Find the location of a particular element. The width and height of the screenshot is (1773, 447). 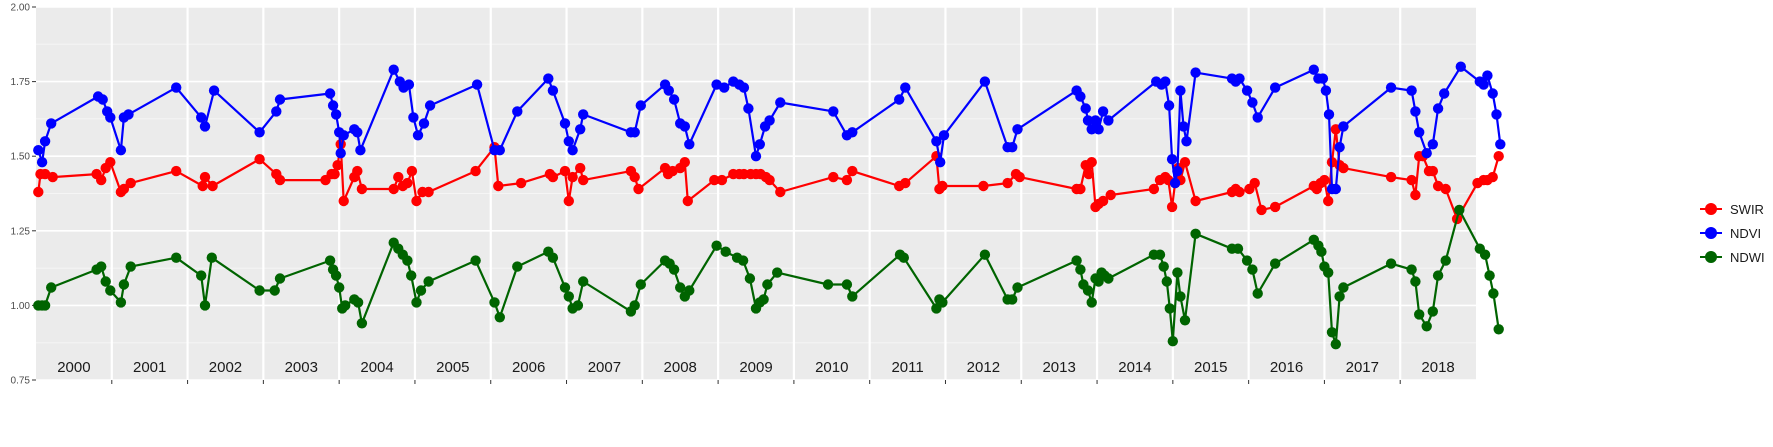

panel-label: 2008 is located at coordinates (680, 367).